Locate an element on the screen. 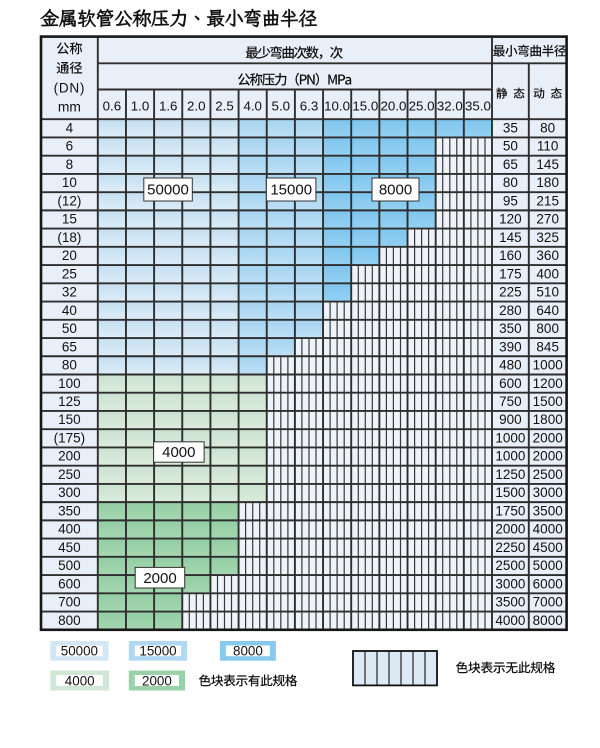 The image size is (600, 748). svg-text: 1.0 is located at coordinates (140, 106).